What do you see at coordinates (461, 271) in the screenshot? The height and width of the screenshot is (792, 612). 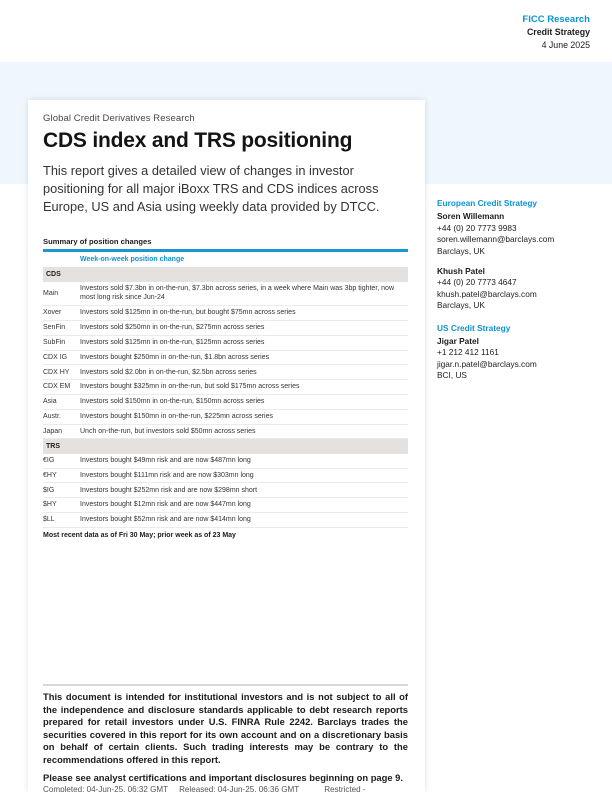 I see `analyst-name: Khush Patel` at bounding box center [461, 271].